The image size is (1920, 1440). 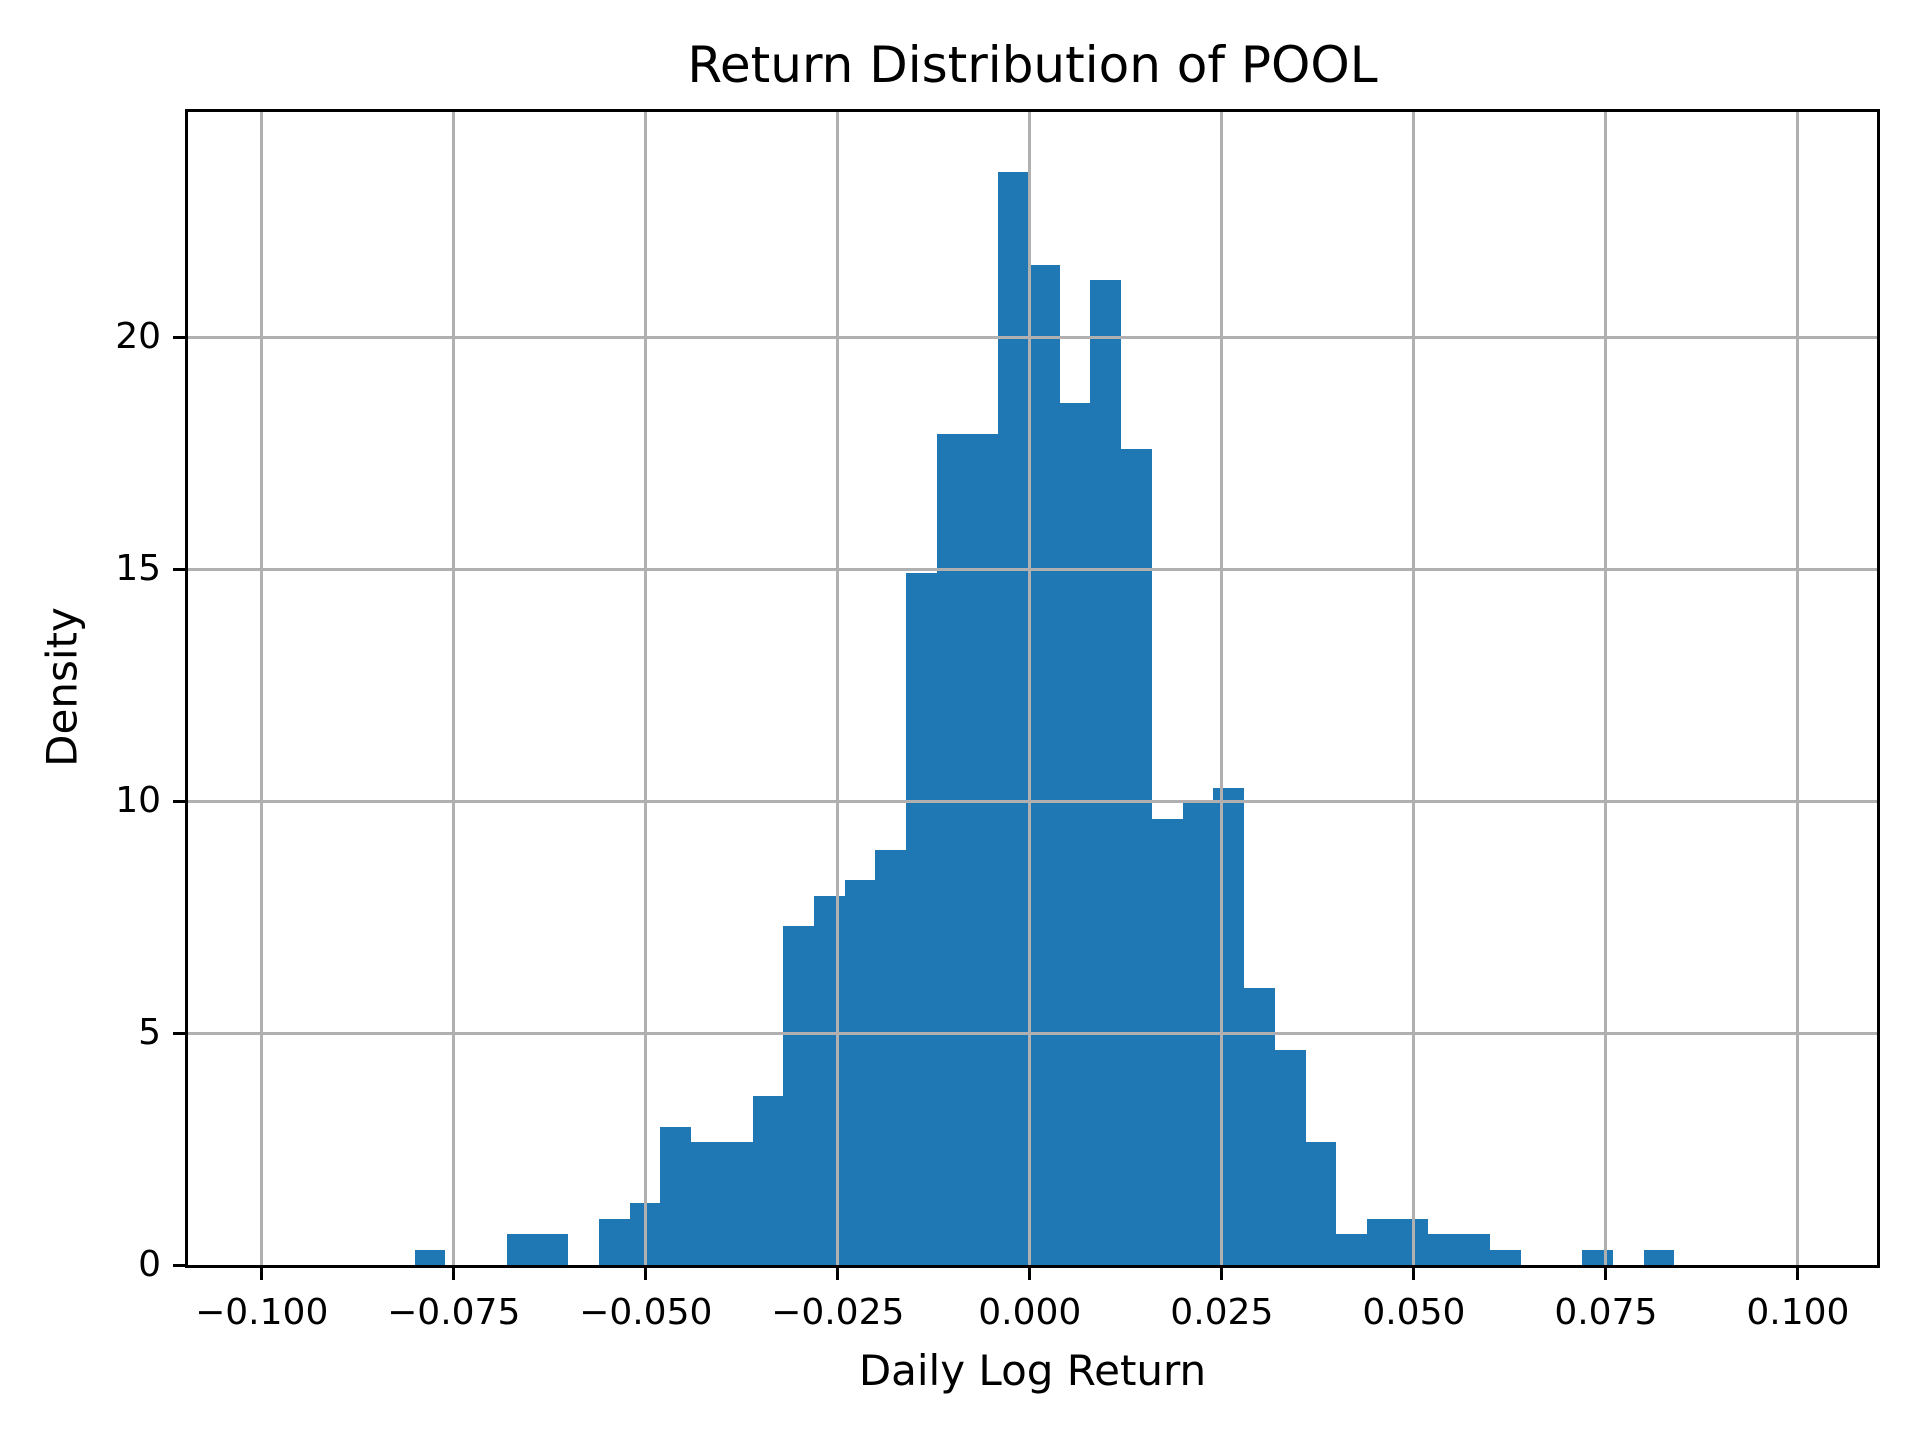 What do you see at coordinates (646, 1312) in the screenshot?
I see `x-tick-label: −0.050` at bounding box center [646, 1312].